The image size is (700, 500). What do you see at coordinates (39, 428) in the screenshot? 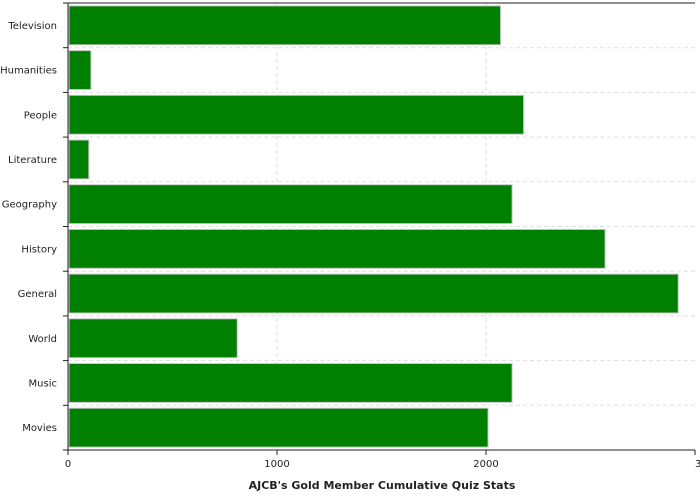
I see `category-label-movies: Movies` at bounding box center [39, 428].